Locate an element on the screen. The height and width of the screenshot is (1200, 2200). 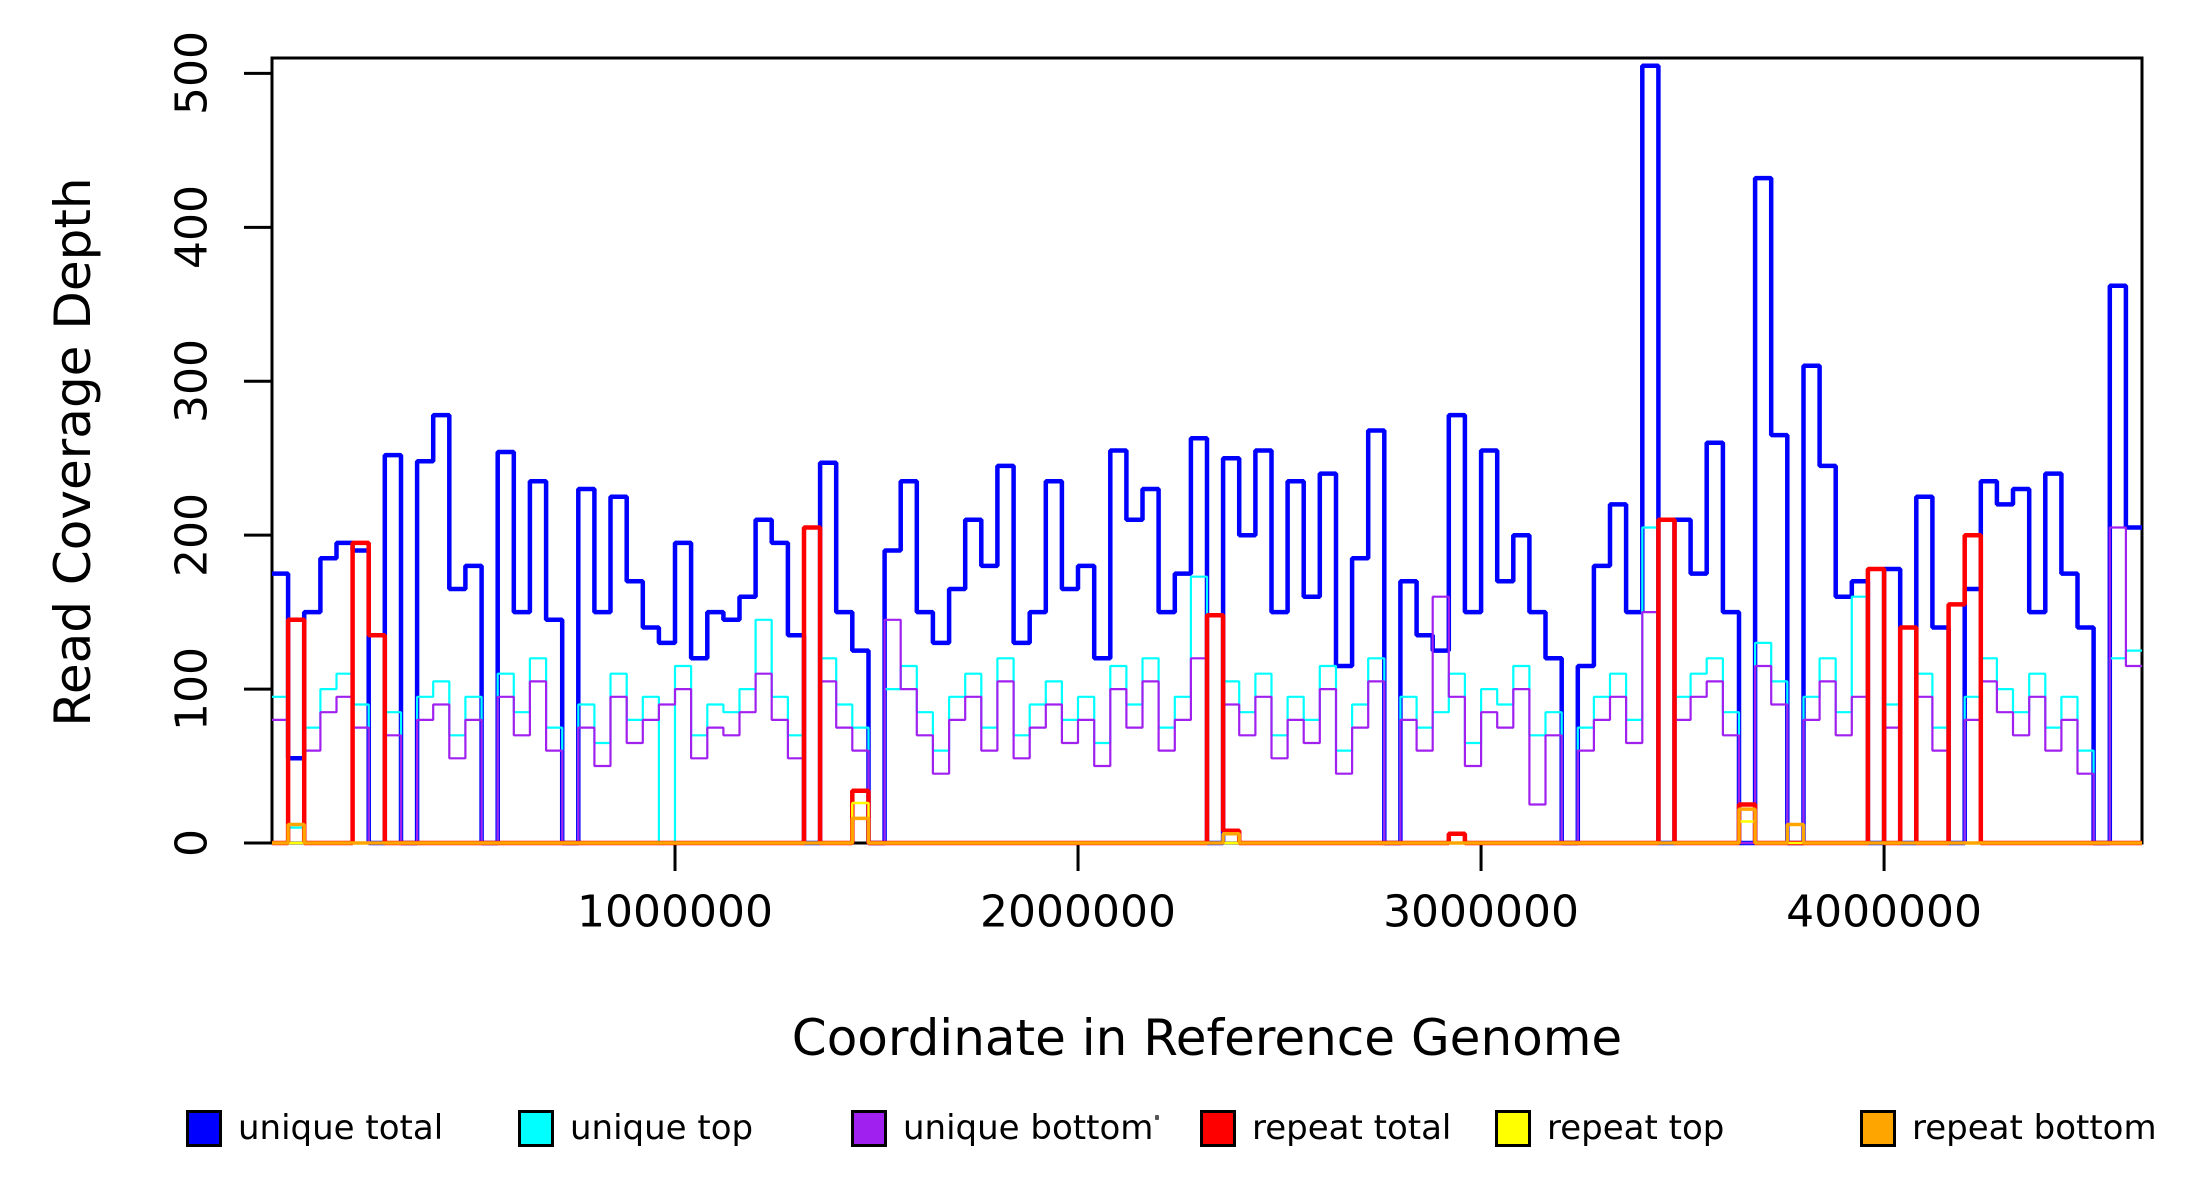
legend-swatch-repeat-top is located at coordinates (1513, 1128).